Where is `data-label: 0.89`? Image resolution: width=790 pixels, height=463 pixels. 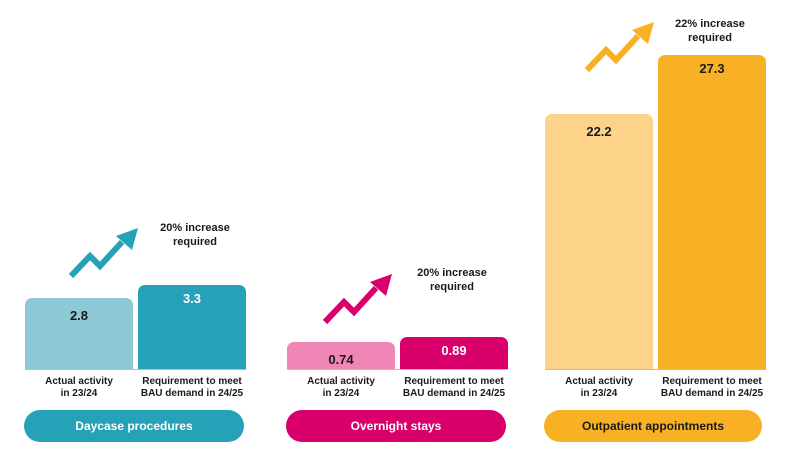 data-label: 0.89 is located at coordinates (454, 350).